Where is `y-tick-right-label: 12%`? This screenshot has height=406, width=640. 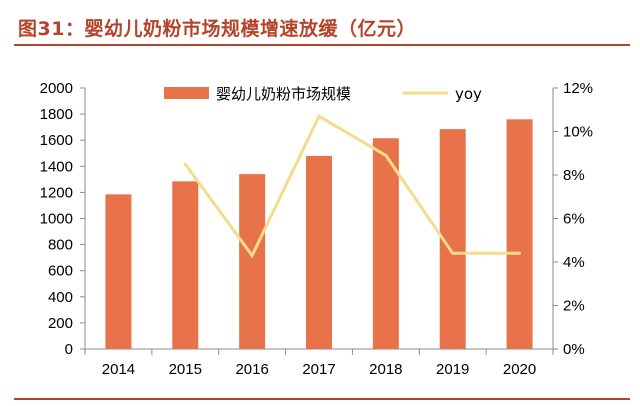
y-tick-right-label: 12% is located at coordinates (578, 88).